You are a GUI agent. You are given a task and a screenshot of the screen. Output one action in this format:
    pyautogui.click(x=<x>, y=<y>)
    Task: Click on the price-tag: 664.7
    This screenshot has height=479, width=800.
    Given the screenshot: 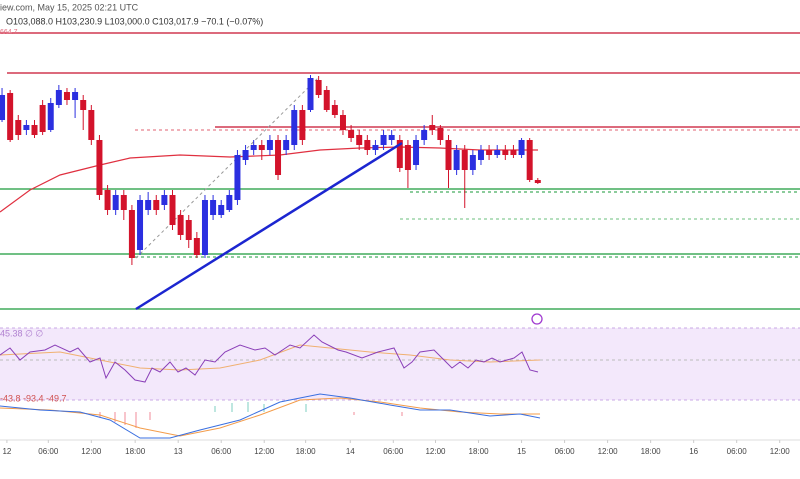 What is the action you would take?
    pyautogui.click(x=9, y=32)
    